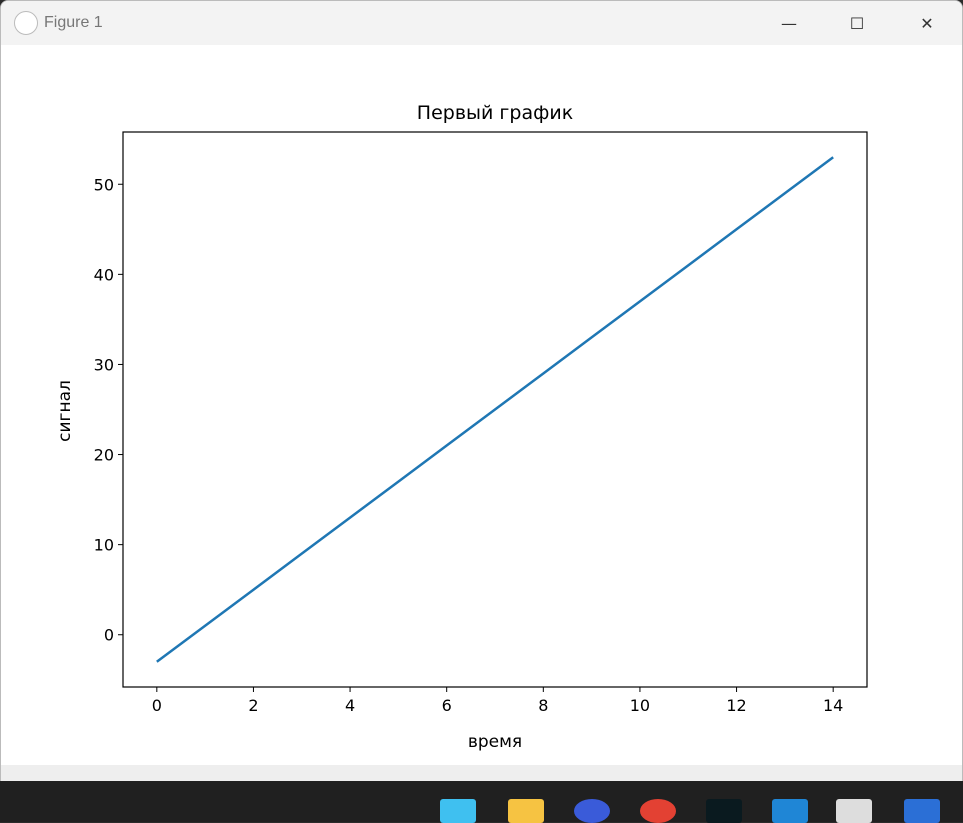 The width and height of the screenshot is (963, 823). What do you see at coordinates (857, 23) in the screenshot?
I see `maximize-button: ☐` at bounding box center [857, 23].